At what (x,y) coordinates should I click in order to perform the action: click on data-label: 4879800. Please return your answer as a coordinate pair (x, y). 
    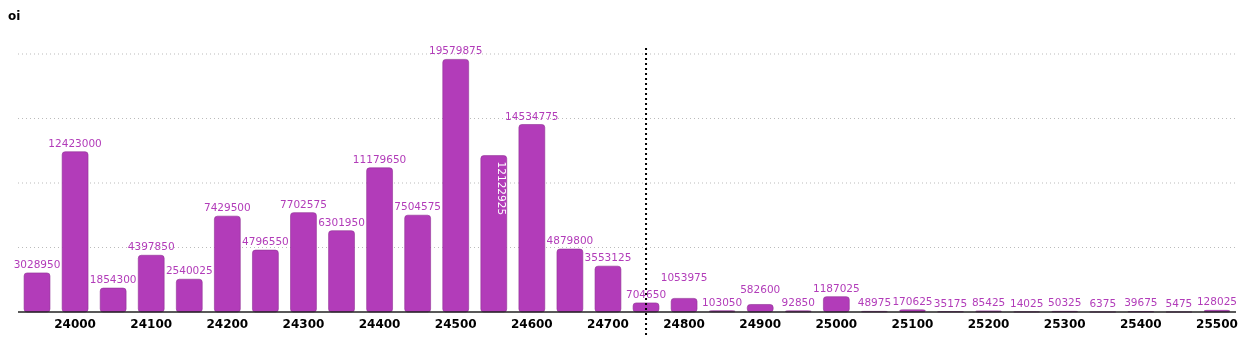
    Looking at the image, I should click on (570, 240).